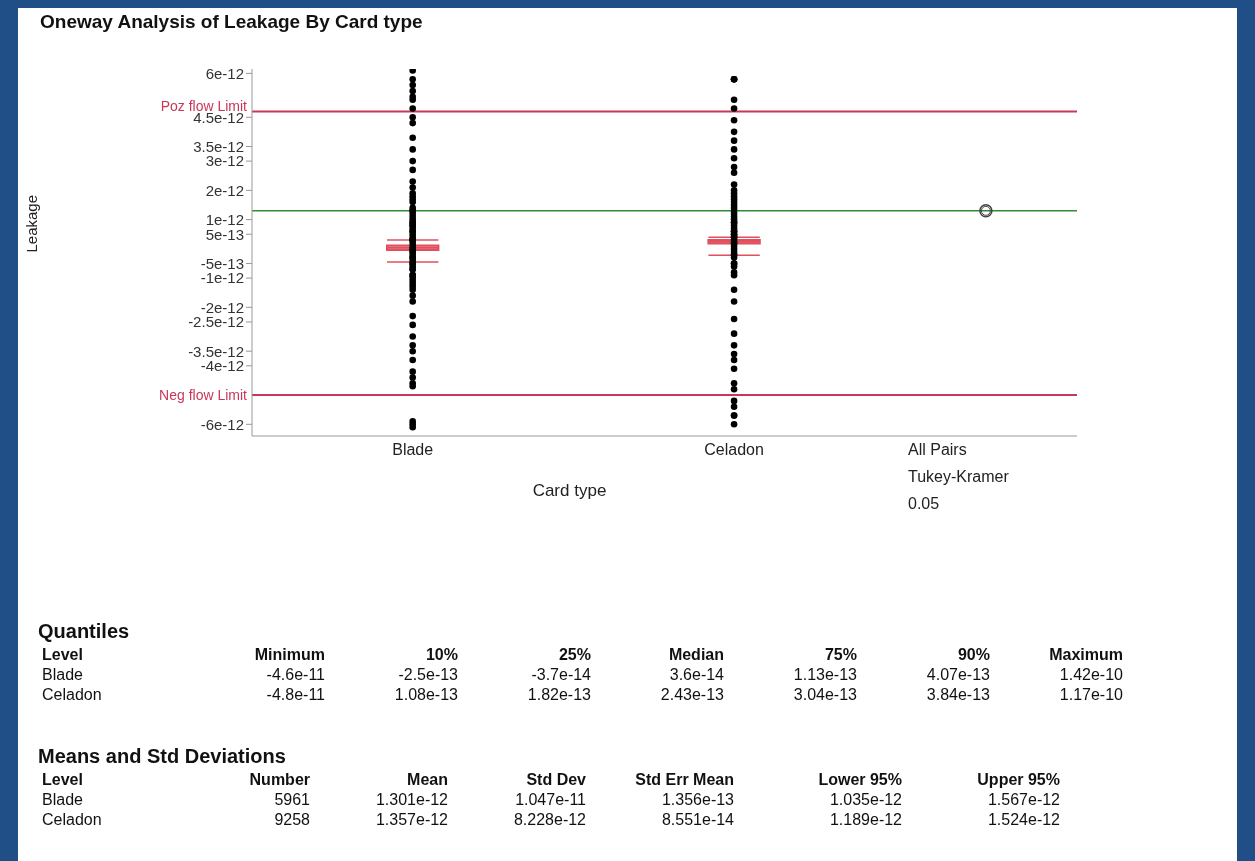 Image resolution: width=1255 pixels, height=861 pixels. Describe the element at coordinates (222, 424) in the screenshot. I see `y-tick-label: -6e-12` at that location.